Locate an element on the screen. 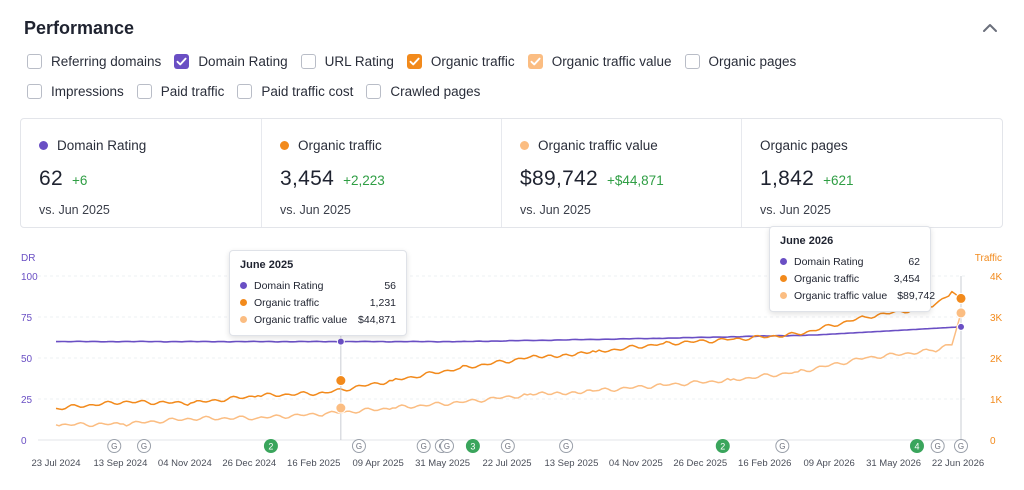 The height and width of the screenshot is (490, 1024). tooltip-value: 3,454 is located at coordinates (906, 278).